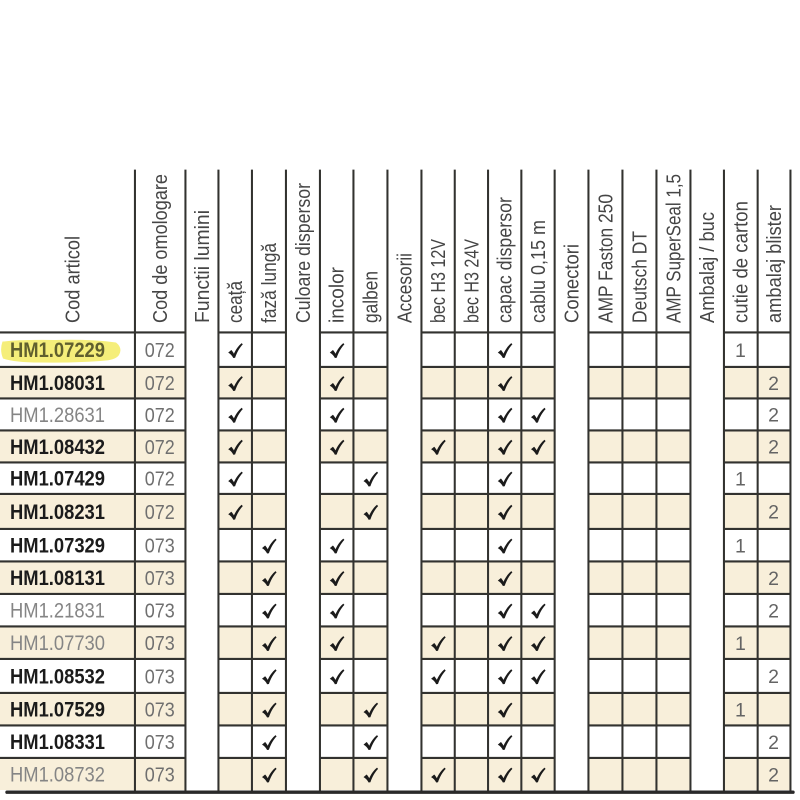 The height and width of the screenshot is (800, 800). Describe the element at coordinates (57, 578) in the screenshot. I see `svg-text: HM1.08131` at that location.